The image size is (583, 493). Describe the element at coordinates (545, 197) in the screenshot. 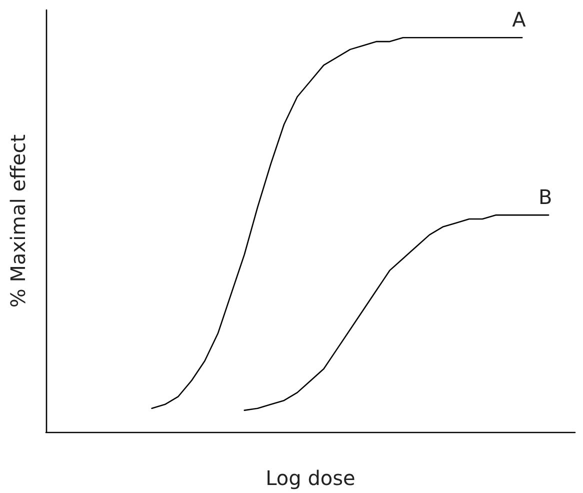

I see `series-label: B` at that location.